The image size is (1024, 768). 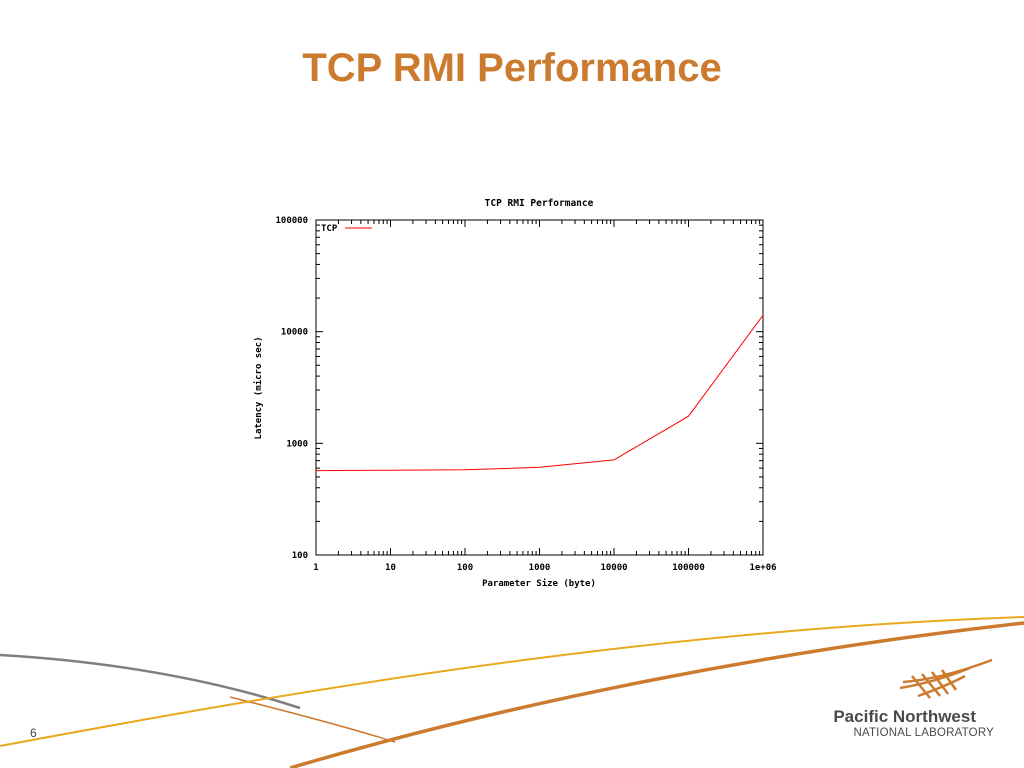 I want to click on pnnl-logo-icon, so click(x=946, y=678).